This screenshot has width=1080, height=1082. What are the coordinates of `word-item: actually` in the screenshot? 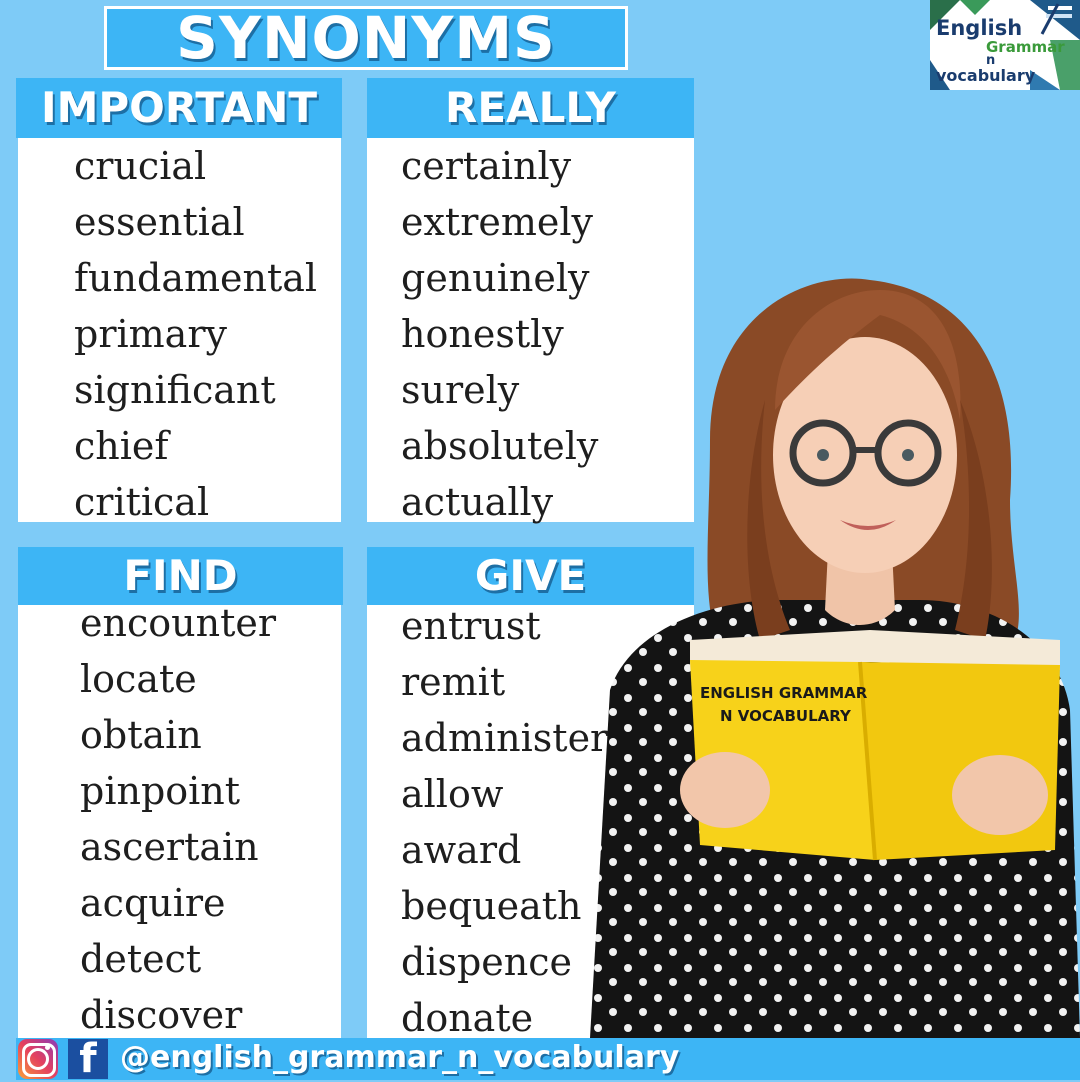 It's located at (477, 502).